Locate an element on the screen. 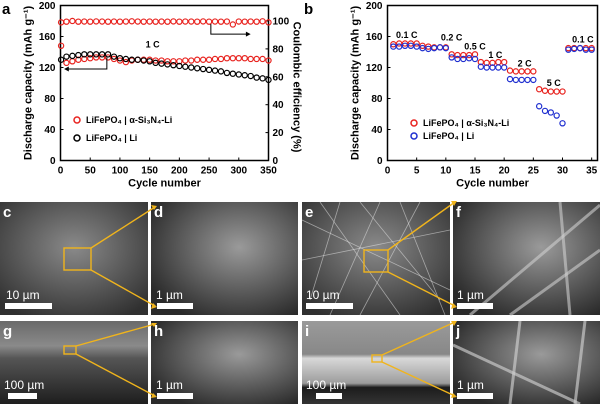 The height and width of the screenshot is (409, 600). x-tick-label: 15 is located at coordinates (475, 171).